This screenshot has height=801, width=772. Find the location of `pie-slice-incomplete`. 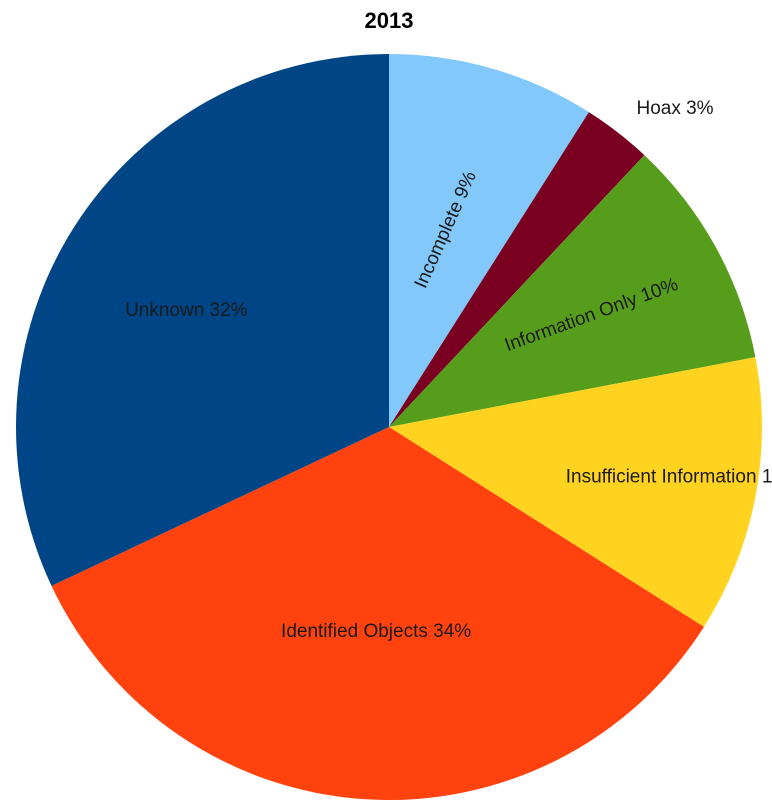

pie-slice-incomplete is located at coordinates (489, 240).